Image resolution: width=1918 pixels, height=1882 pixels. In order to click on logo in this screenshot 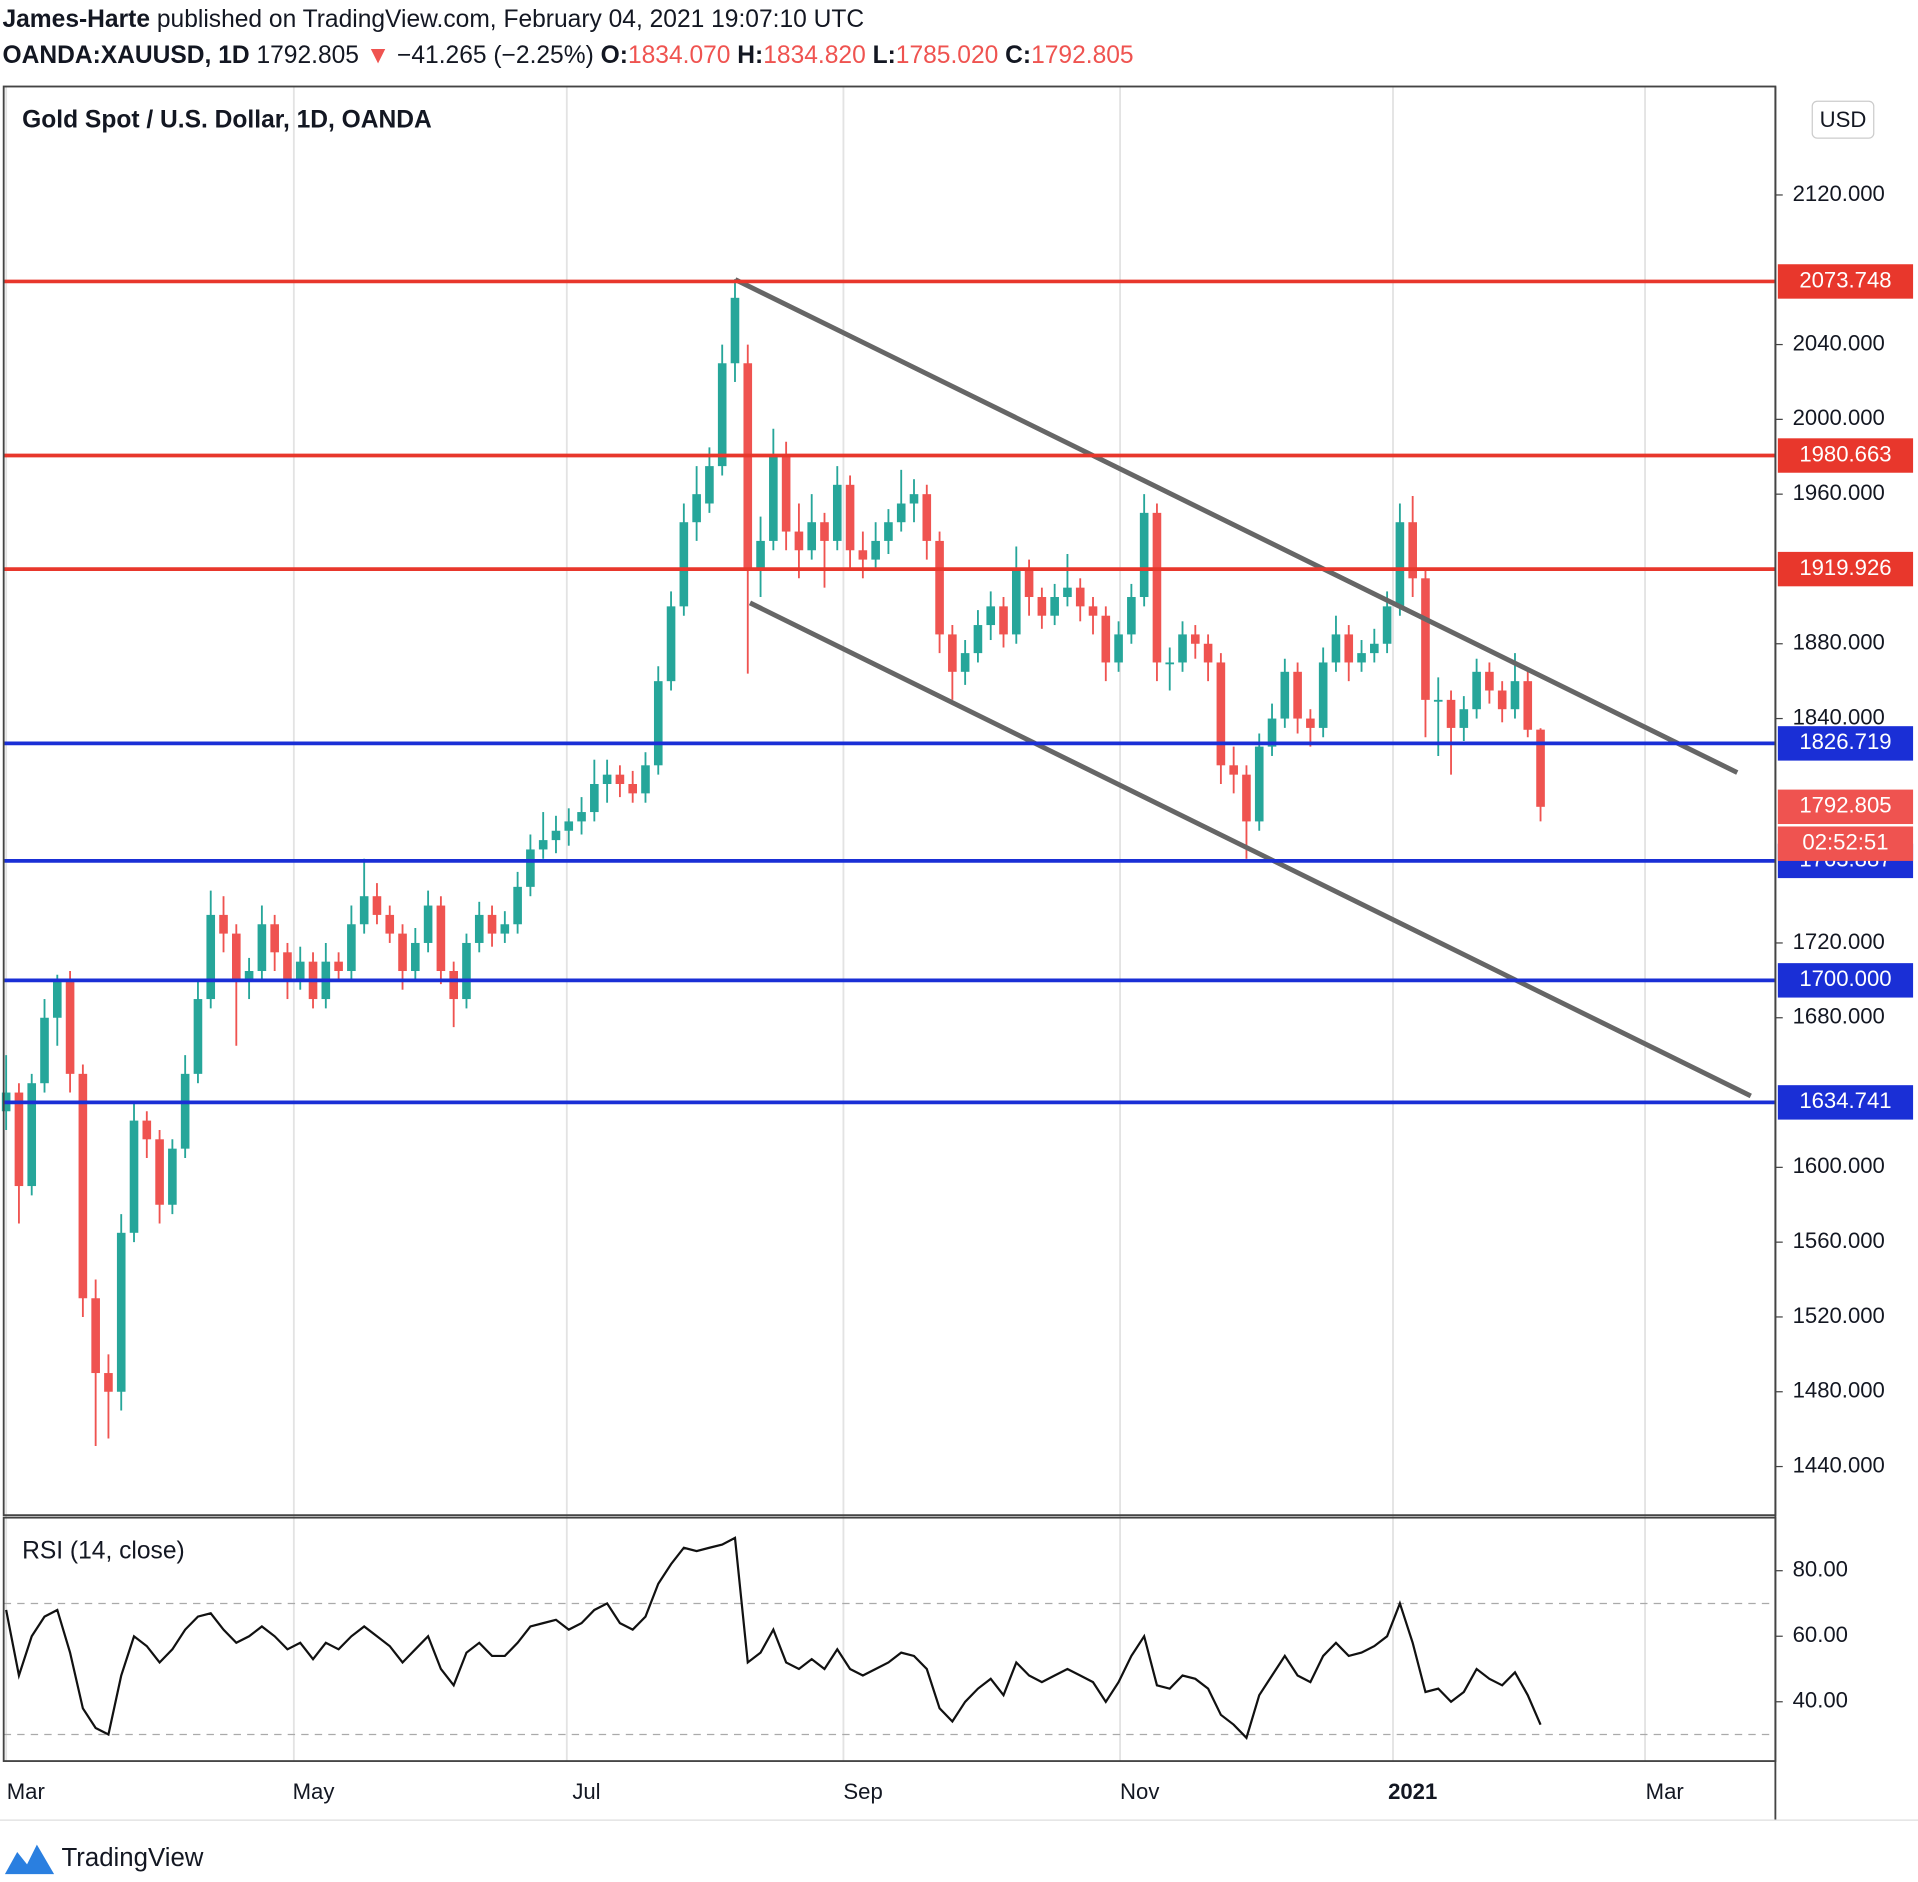, I will do `click(29, 1859)`.